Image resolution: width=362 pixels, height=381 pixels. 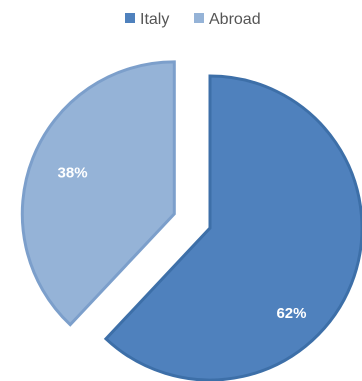 I want to click on legend-label-abroad: Abroad, so click(x=235, y=19).